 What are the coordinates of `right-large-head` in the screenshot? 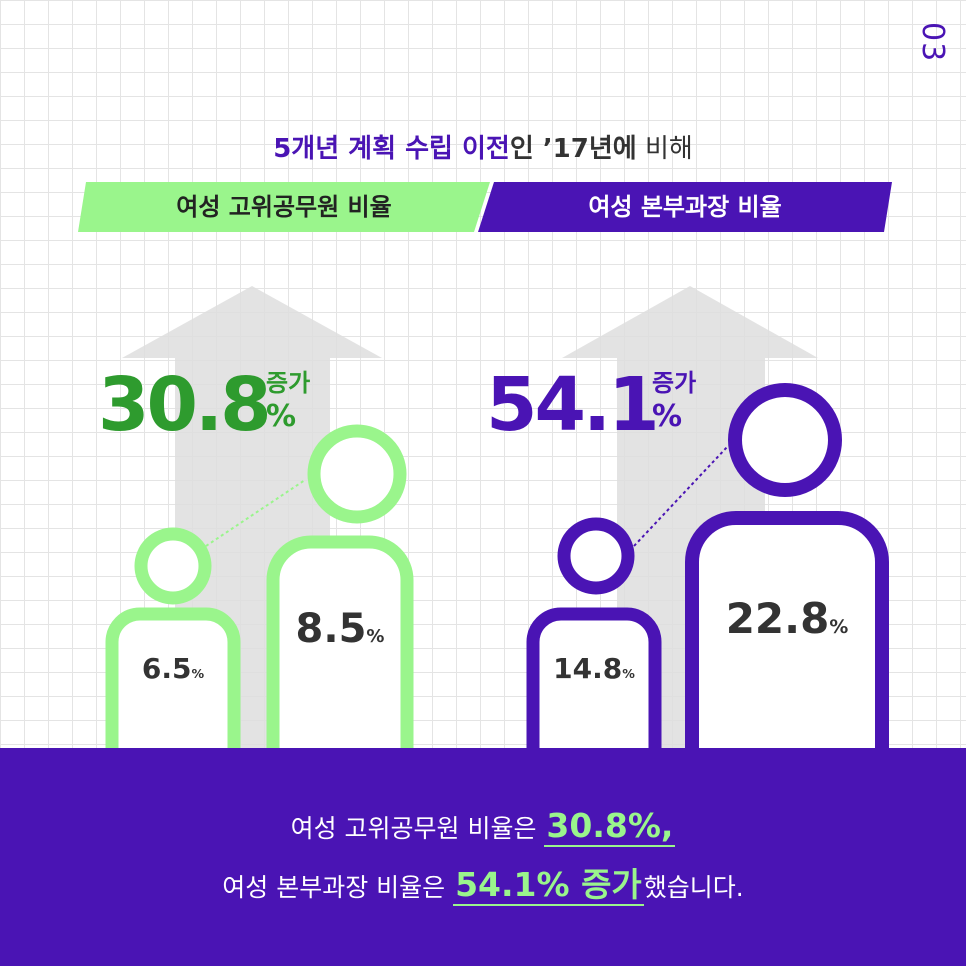 It's located at (785, 440).